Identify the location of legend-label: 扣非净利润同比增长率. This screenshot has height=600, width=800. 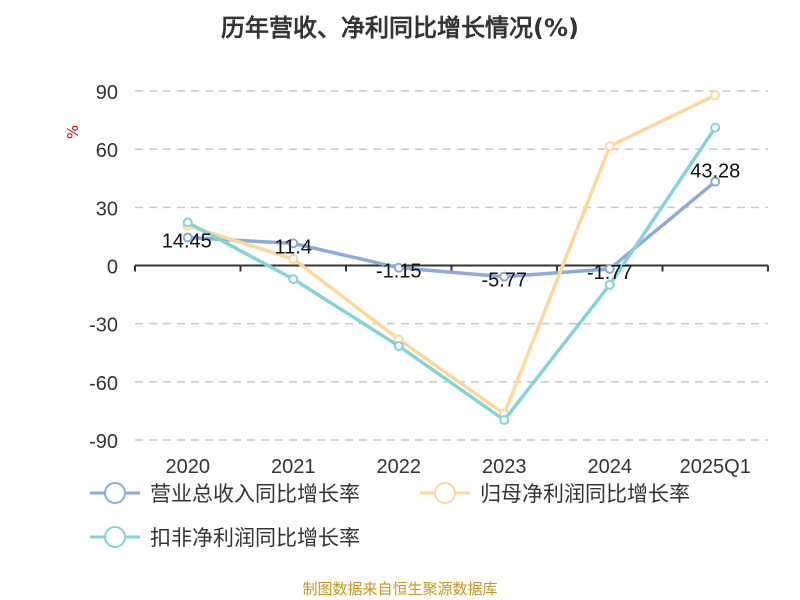
(255, 538).